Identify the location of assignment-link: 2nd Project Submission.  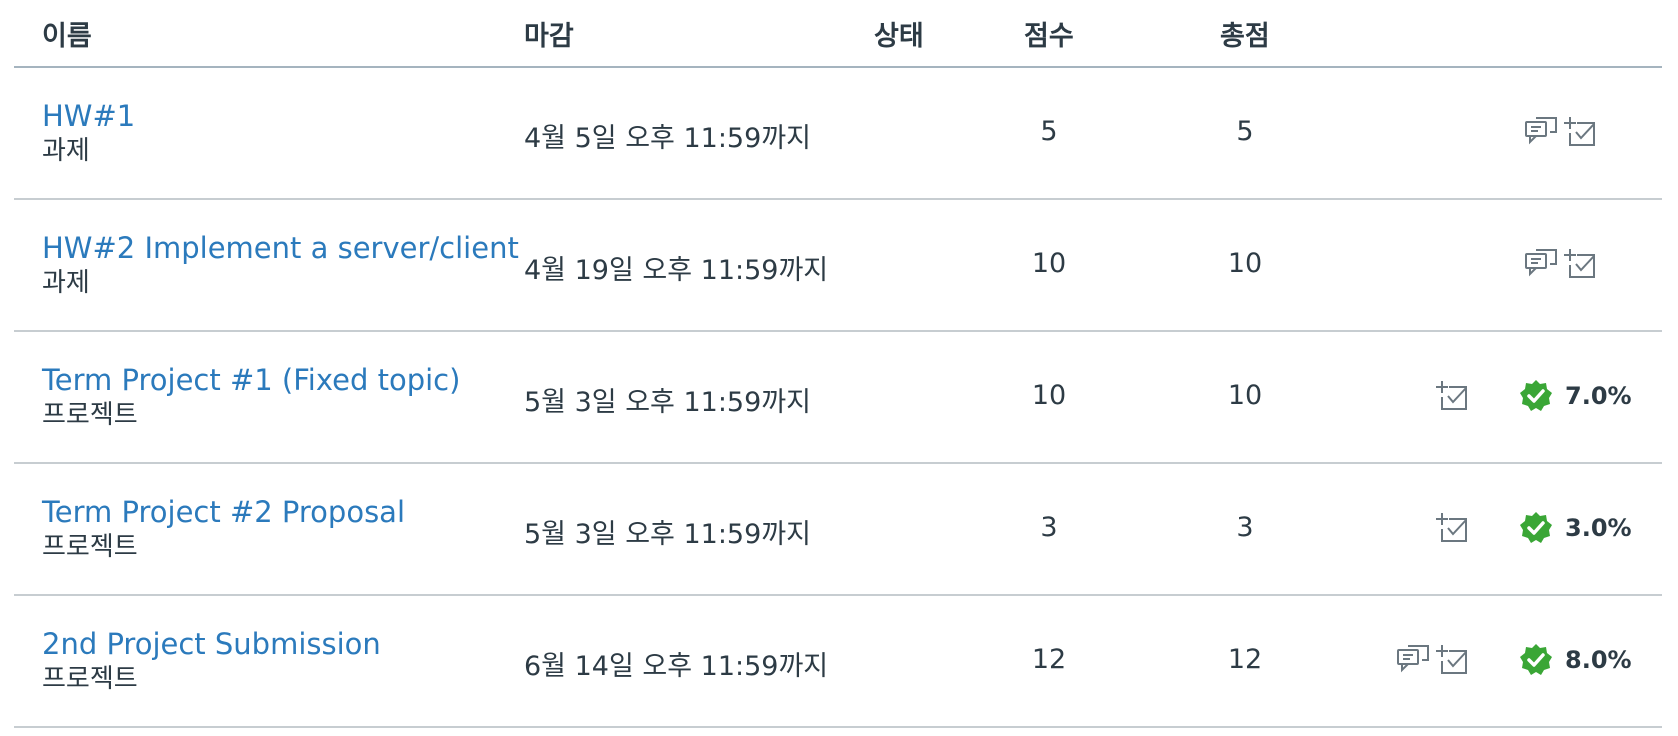
(211, 644).